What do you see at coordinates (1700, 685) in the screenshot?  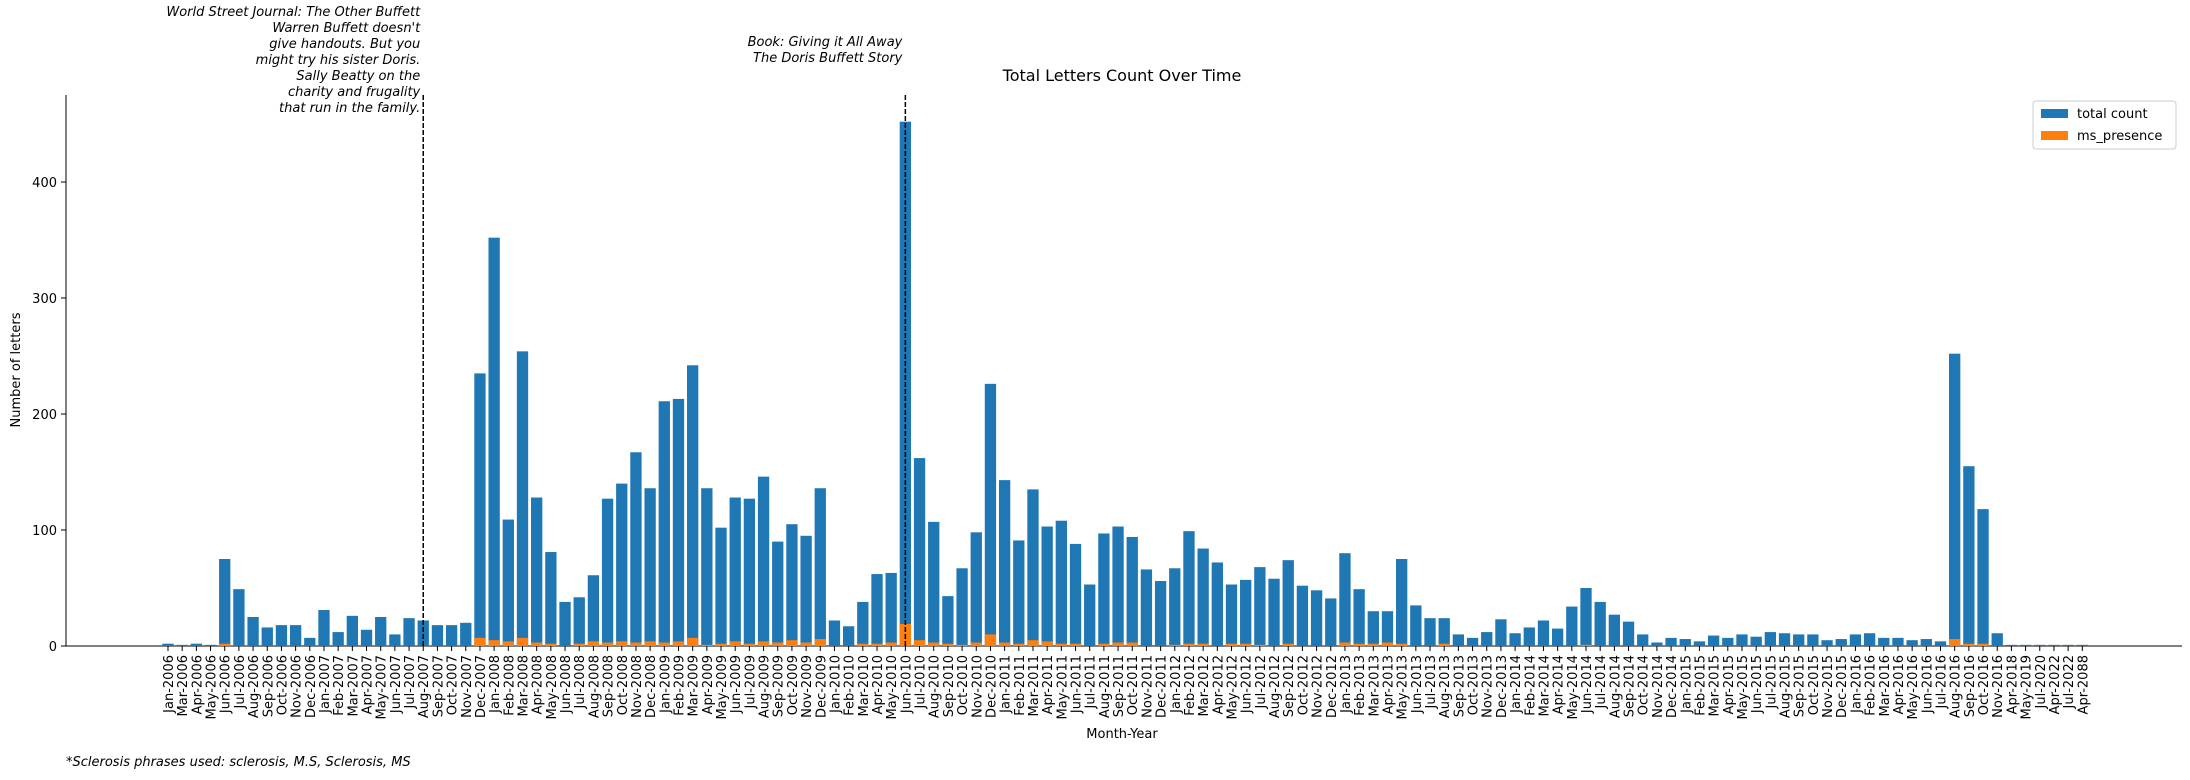 I see `x-tick-label: Feb-2015` at bounding box center [1700, 685].